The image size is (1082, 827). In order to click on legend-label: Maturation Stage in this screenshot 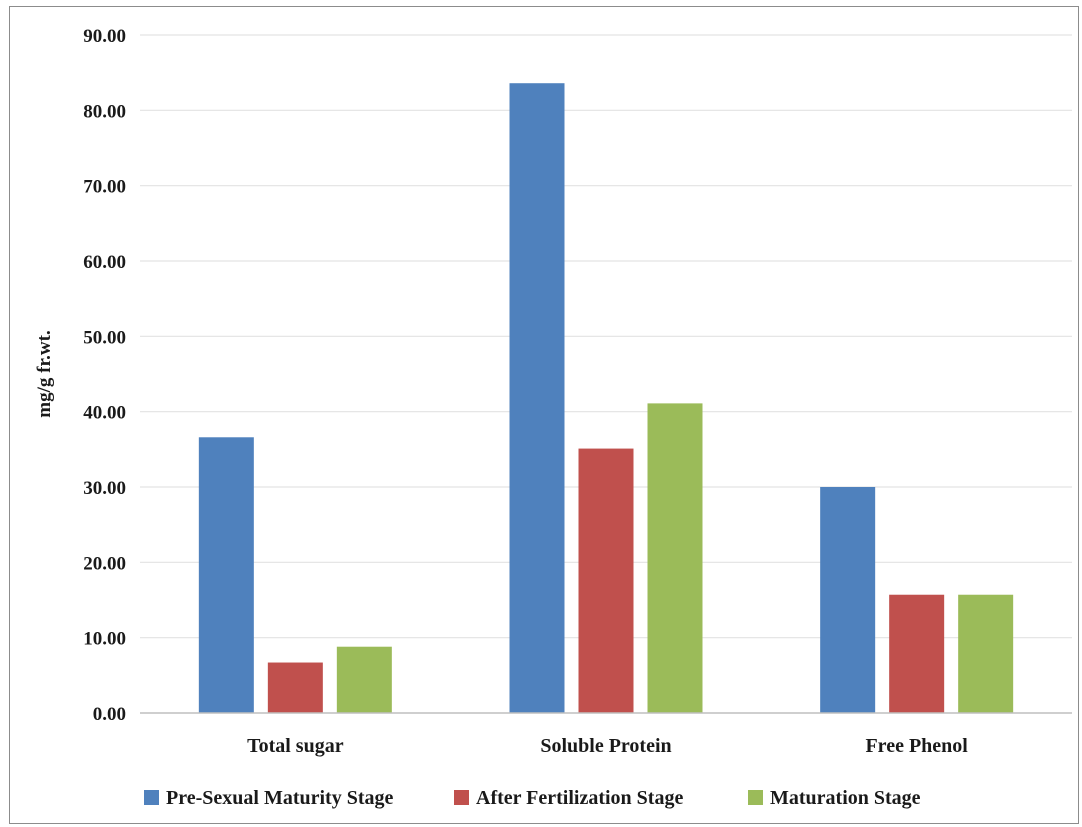, I will do `click(845, 798)`.